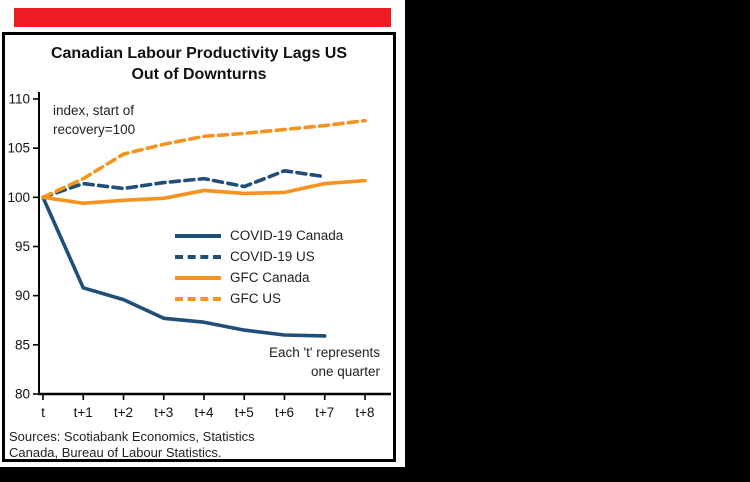  What do you see at coordinates (43, 412) in the screenshot?
I see `x-tick-label: t` at bounding box center [43, 412].